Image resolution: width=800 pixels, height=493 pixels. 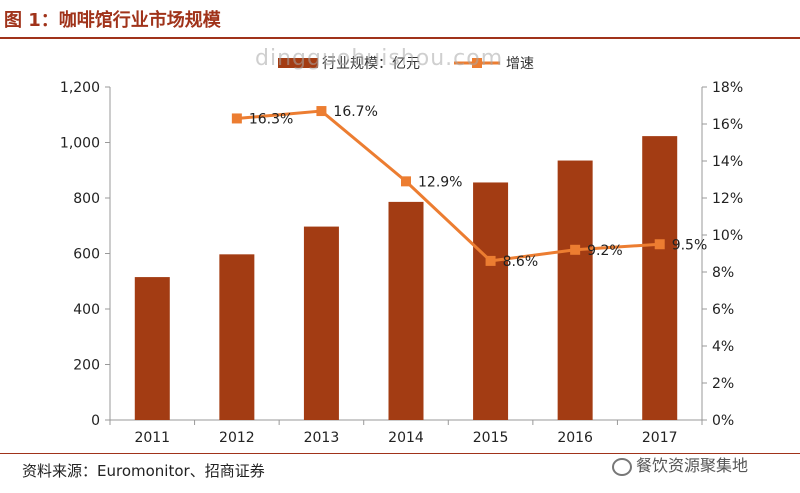 What do you see at coordinates (723, 273) in the screenshot?
I see `right-axis-tick-label: 8%` at bounding box center [723, 273].